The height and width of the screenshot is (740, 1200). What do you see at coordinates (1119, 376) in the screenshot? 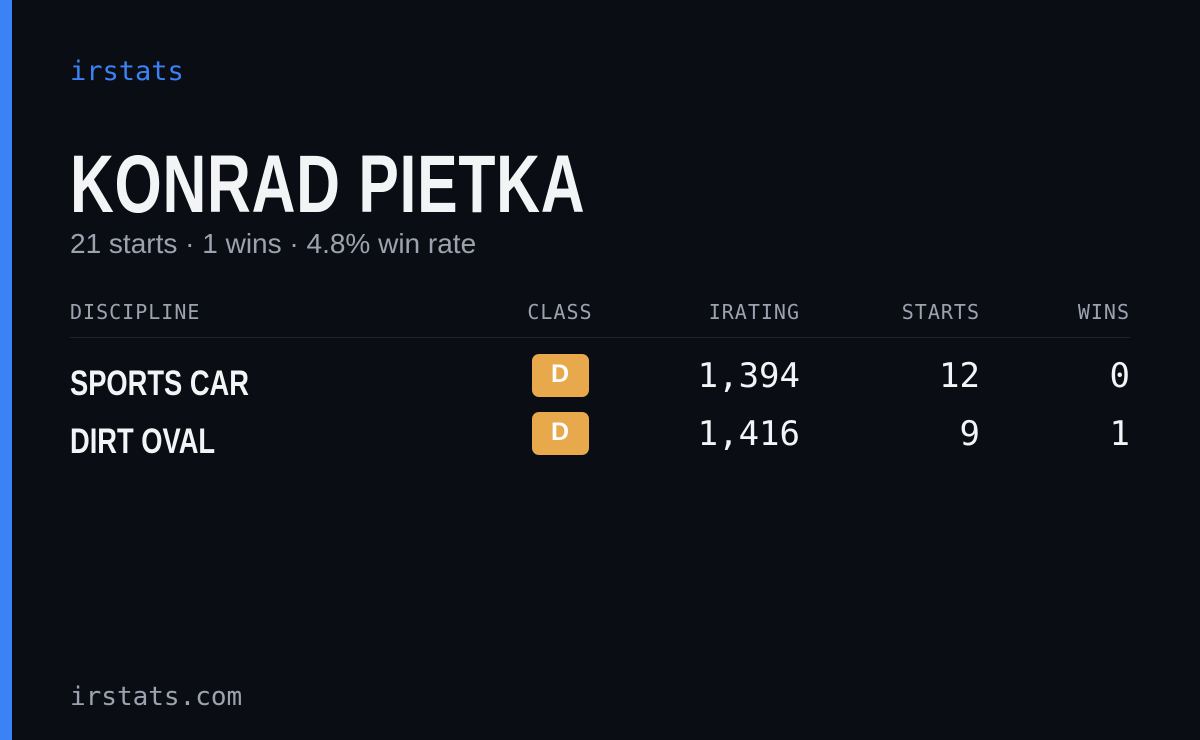
I see `wins-cell: 0` at bounding box center [1119, 376].